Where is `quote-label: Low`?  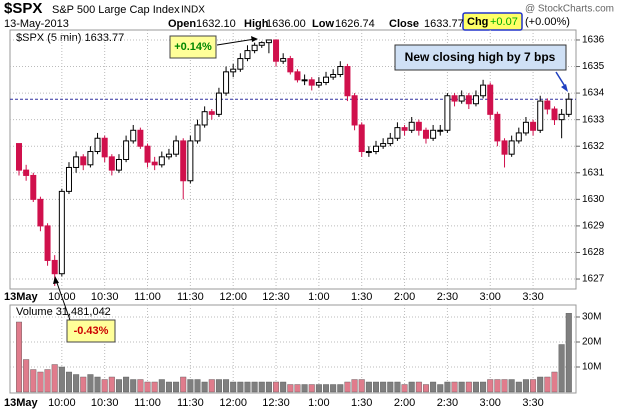
quote-label: Low is located at coordinates (323, 24).